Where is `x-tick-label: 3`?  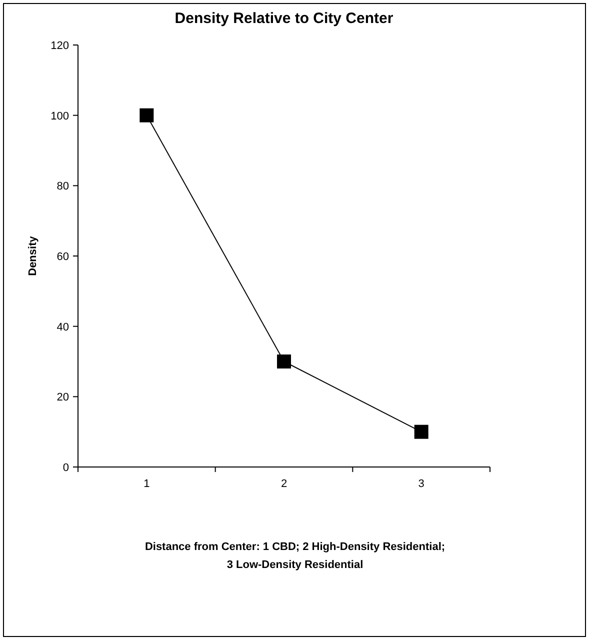 x-tick-label: 3 is located at coordinates (421, 484).